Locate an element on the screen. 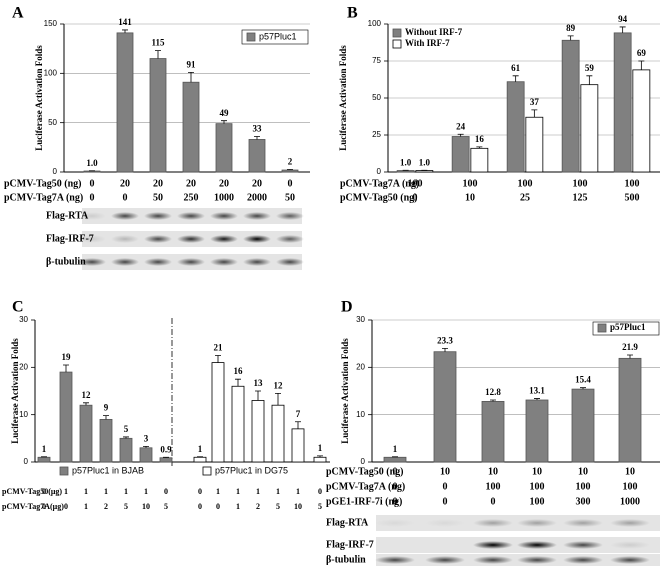  condition-value: 25 is located at coordinates (525, 197).